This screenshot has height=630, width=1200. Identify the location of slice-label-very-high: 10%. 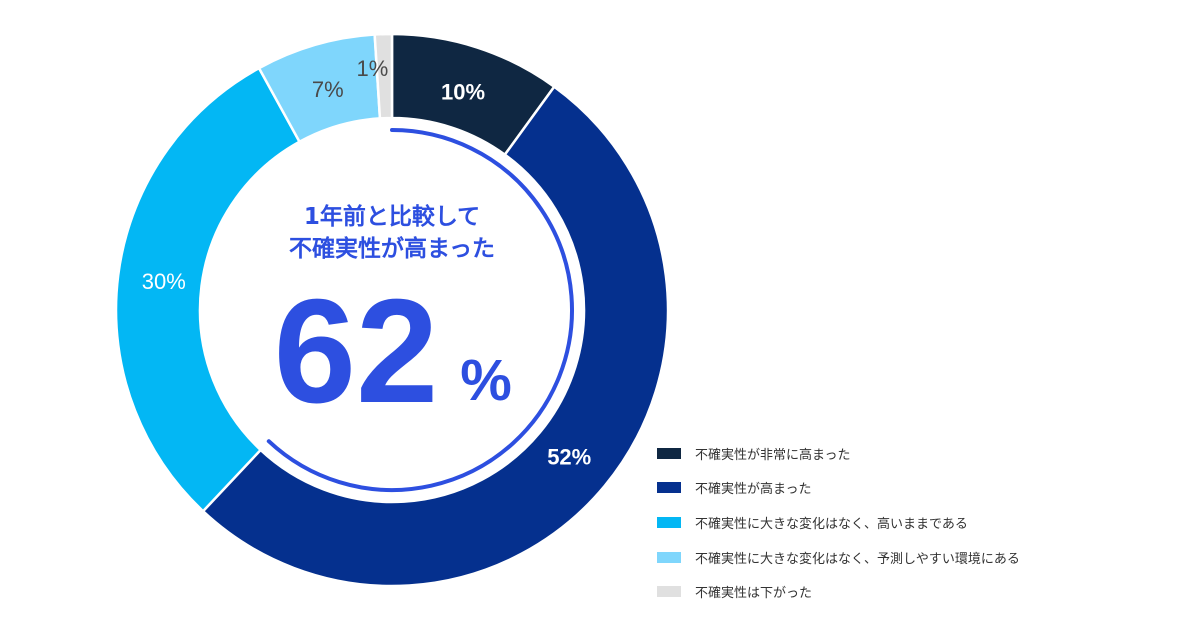
(463, 91).